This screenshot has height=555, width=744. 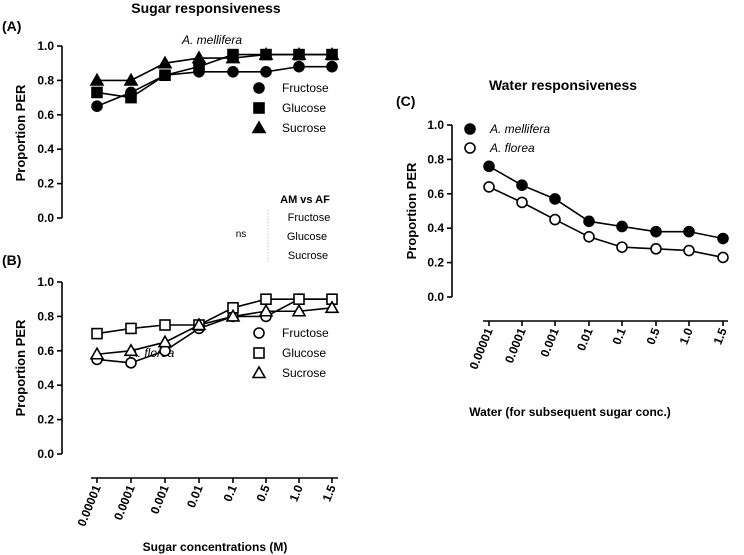 I want to click on panel-b-xtick-label: 1.5, so click(x=329, y=493).